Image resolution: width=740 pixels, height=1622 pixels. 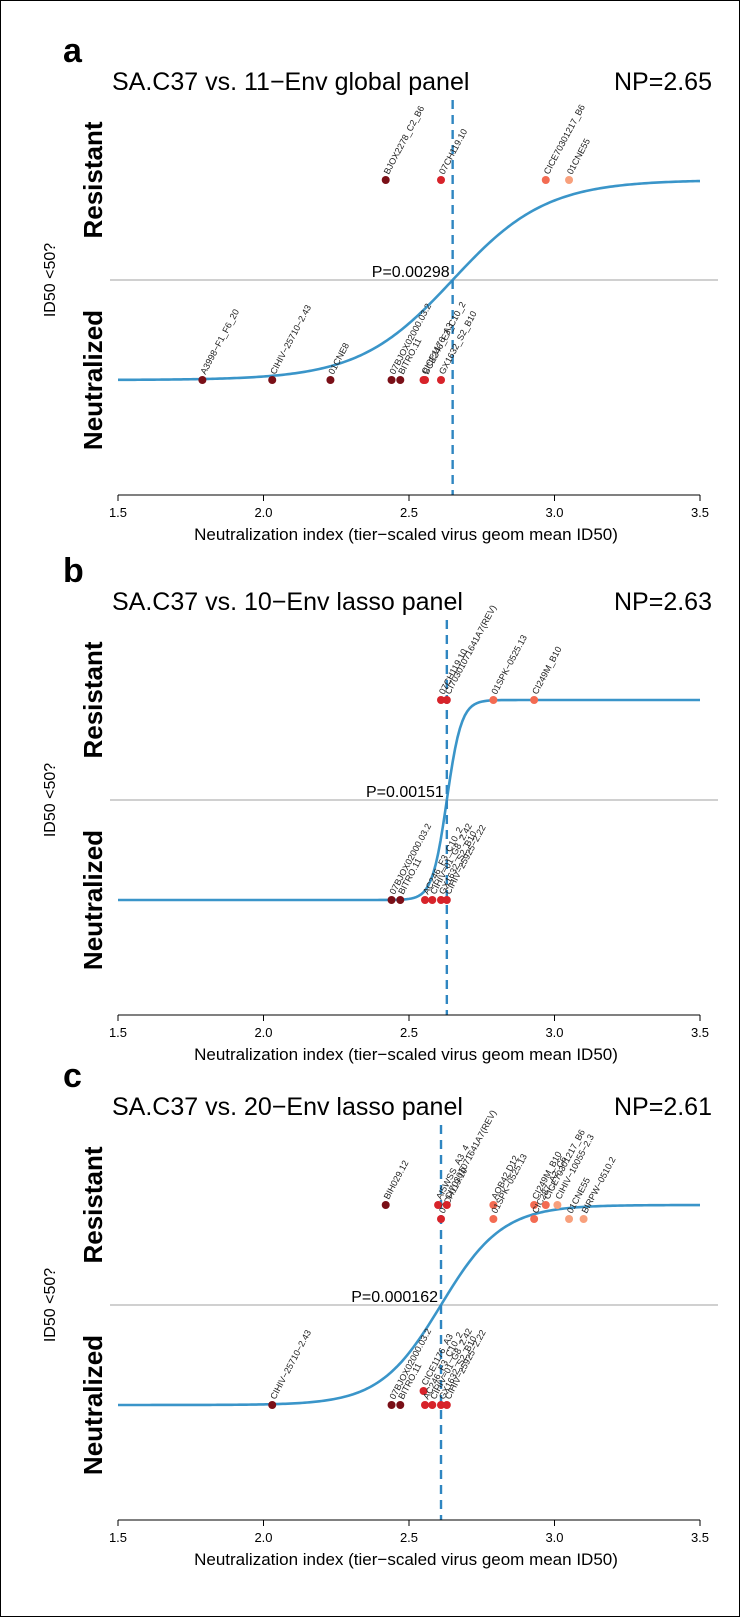 What do you see at coordinates (663, 602) in the screenshot?
I see `np-label: NP=2.63` at bounding box center [663, 602].